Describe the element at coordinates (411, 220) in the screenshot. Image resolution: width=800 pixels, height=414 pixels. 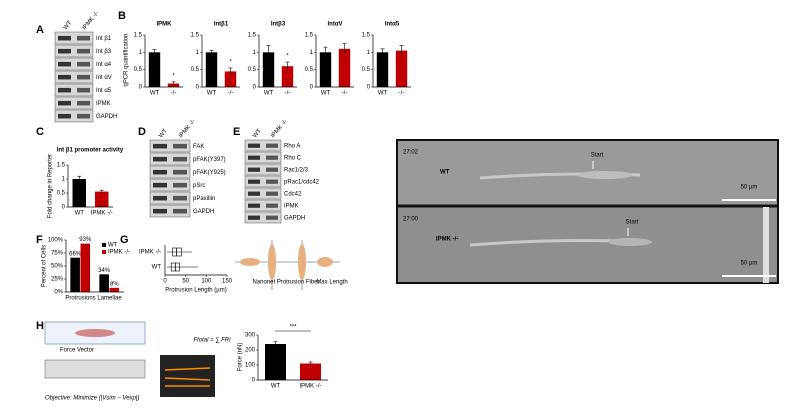
I see `timestamp: 27:00` at that location.